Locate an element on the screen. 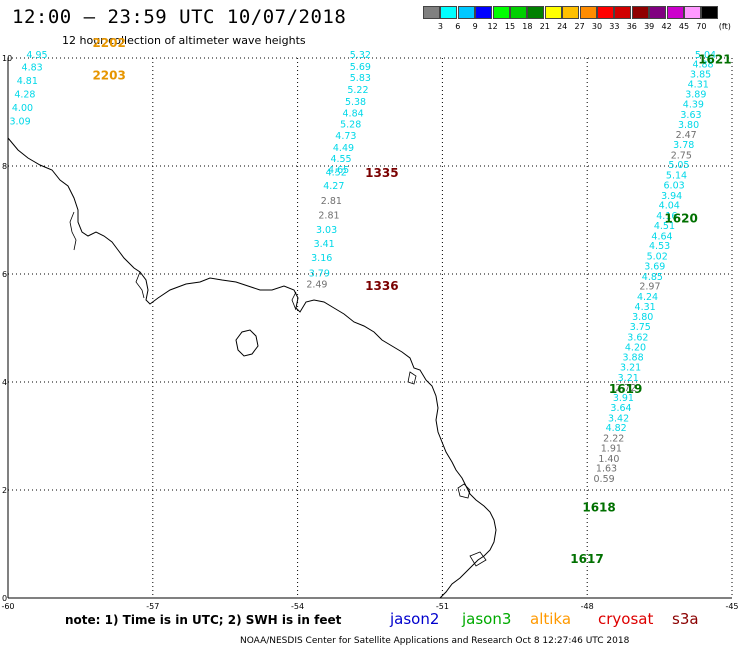 The height and width of the screenshot is (650, 740). swh-value: 4.53 is located at coordinates (659, 246).